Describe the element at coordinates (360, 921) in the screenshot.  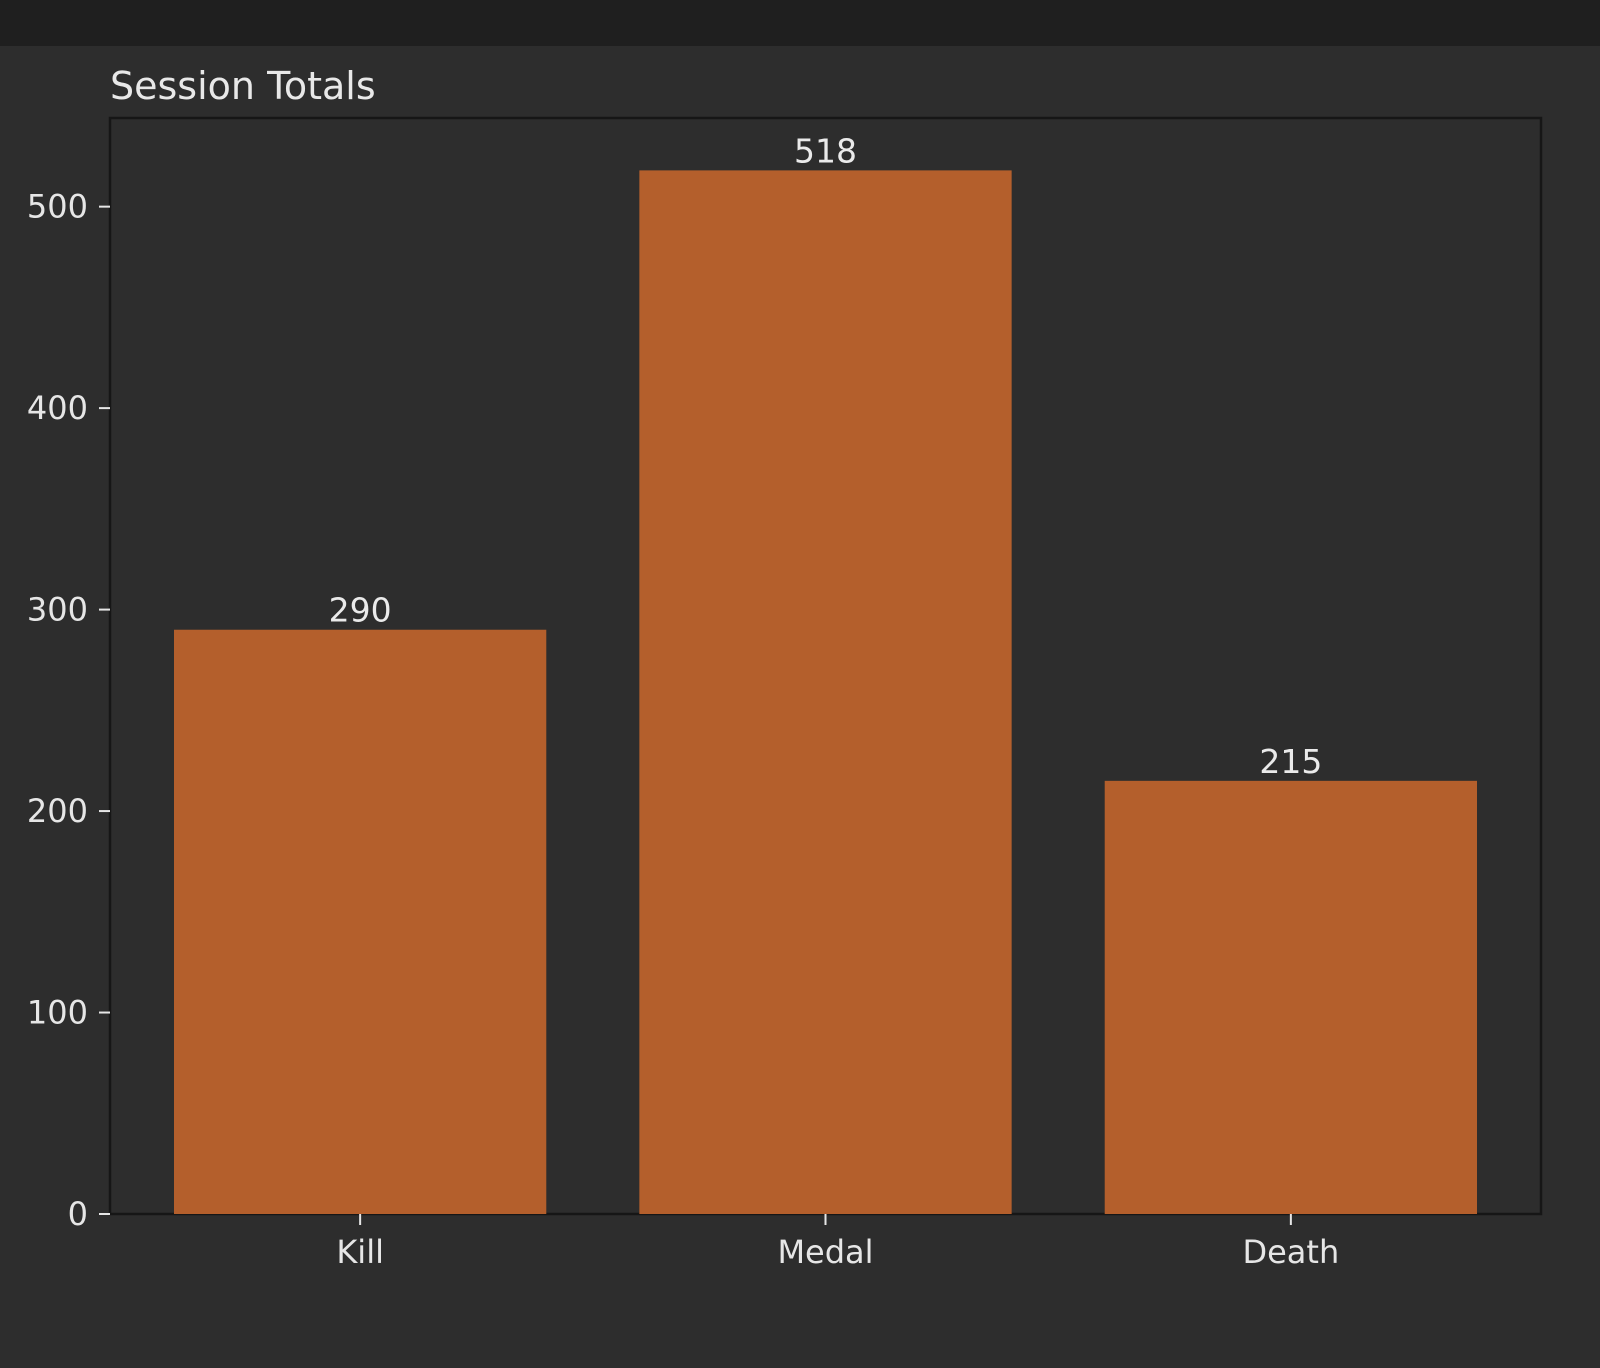
I see `bar-kill` at that location.